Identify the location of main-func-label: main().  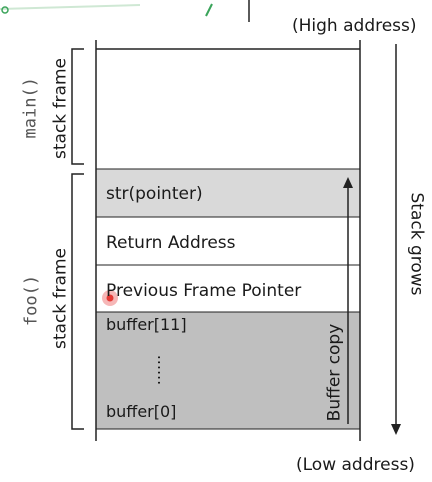
(30, 108).